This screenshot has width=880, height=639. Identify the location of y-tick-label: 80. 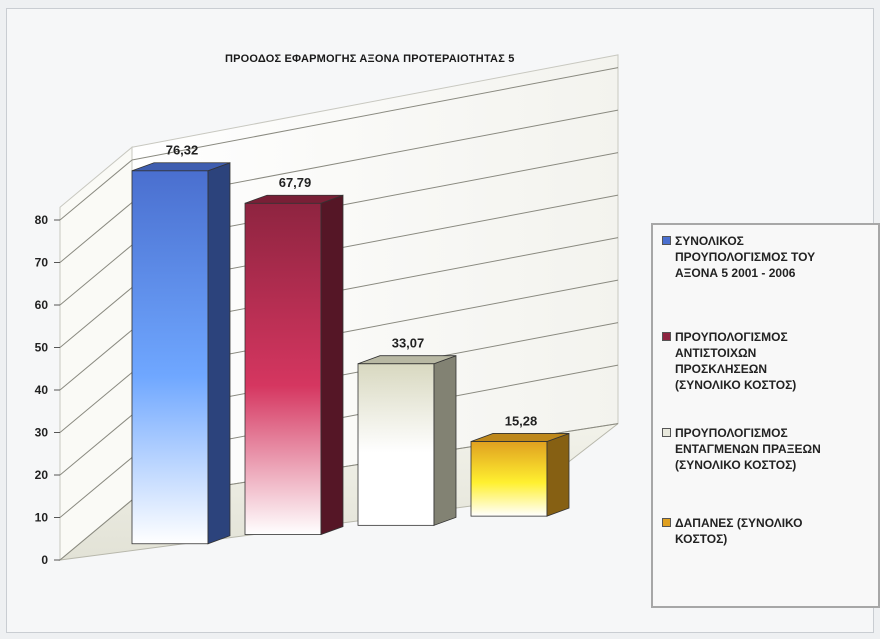
(42, 220).